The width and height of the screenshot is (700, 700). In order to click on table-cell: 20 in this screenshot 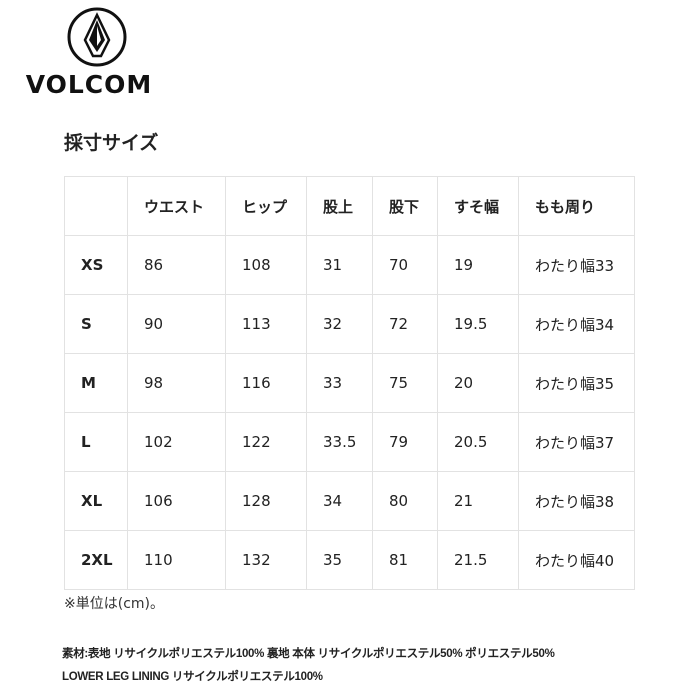, I will do `click(478, 383)`.